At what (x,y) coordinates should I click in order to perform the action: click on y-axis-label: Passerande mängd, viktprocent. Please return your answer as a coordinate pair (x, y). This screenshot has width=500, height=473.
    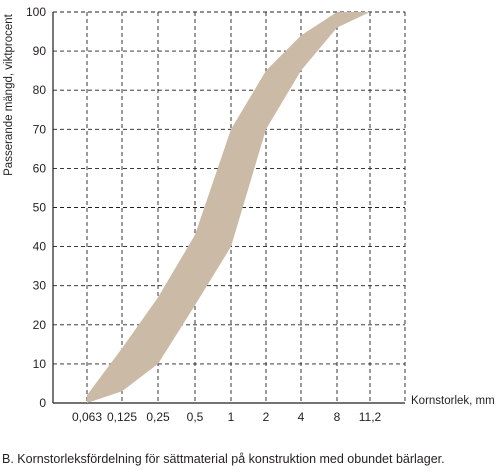
    Looking at the image, I should click on (9, 94).